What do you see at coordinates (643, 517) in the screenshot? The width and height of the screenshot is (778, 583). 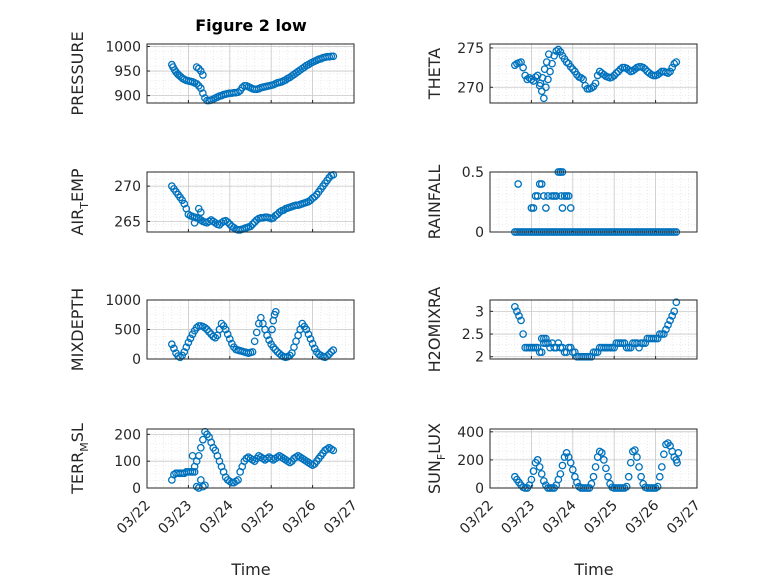 I see `x-tick-label: 03/26` at bounding box center [643, 517].